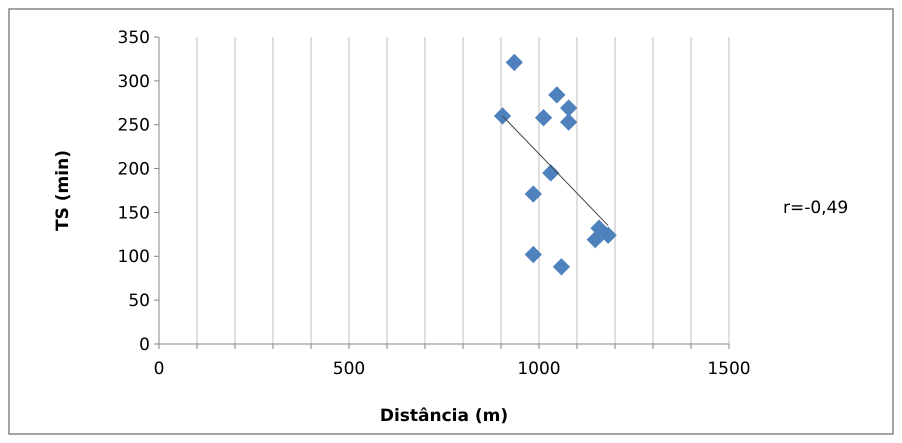 Image resolution: width=902 pixels, height=443 pixels. I want to click on y-tick-label: 50, so click(139, 301).